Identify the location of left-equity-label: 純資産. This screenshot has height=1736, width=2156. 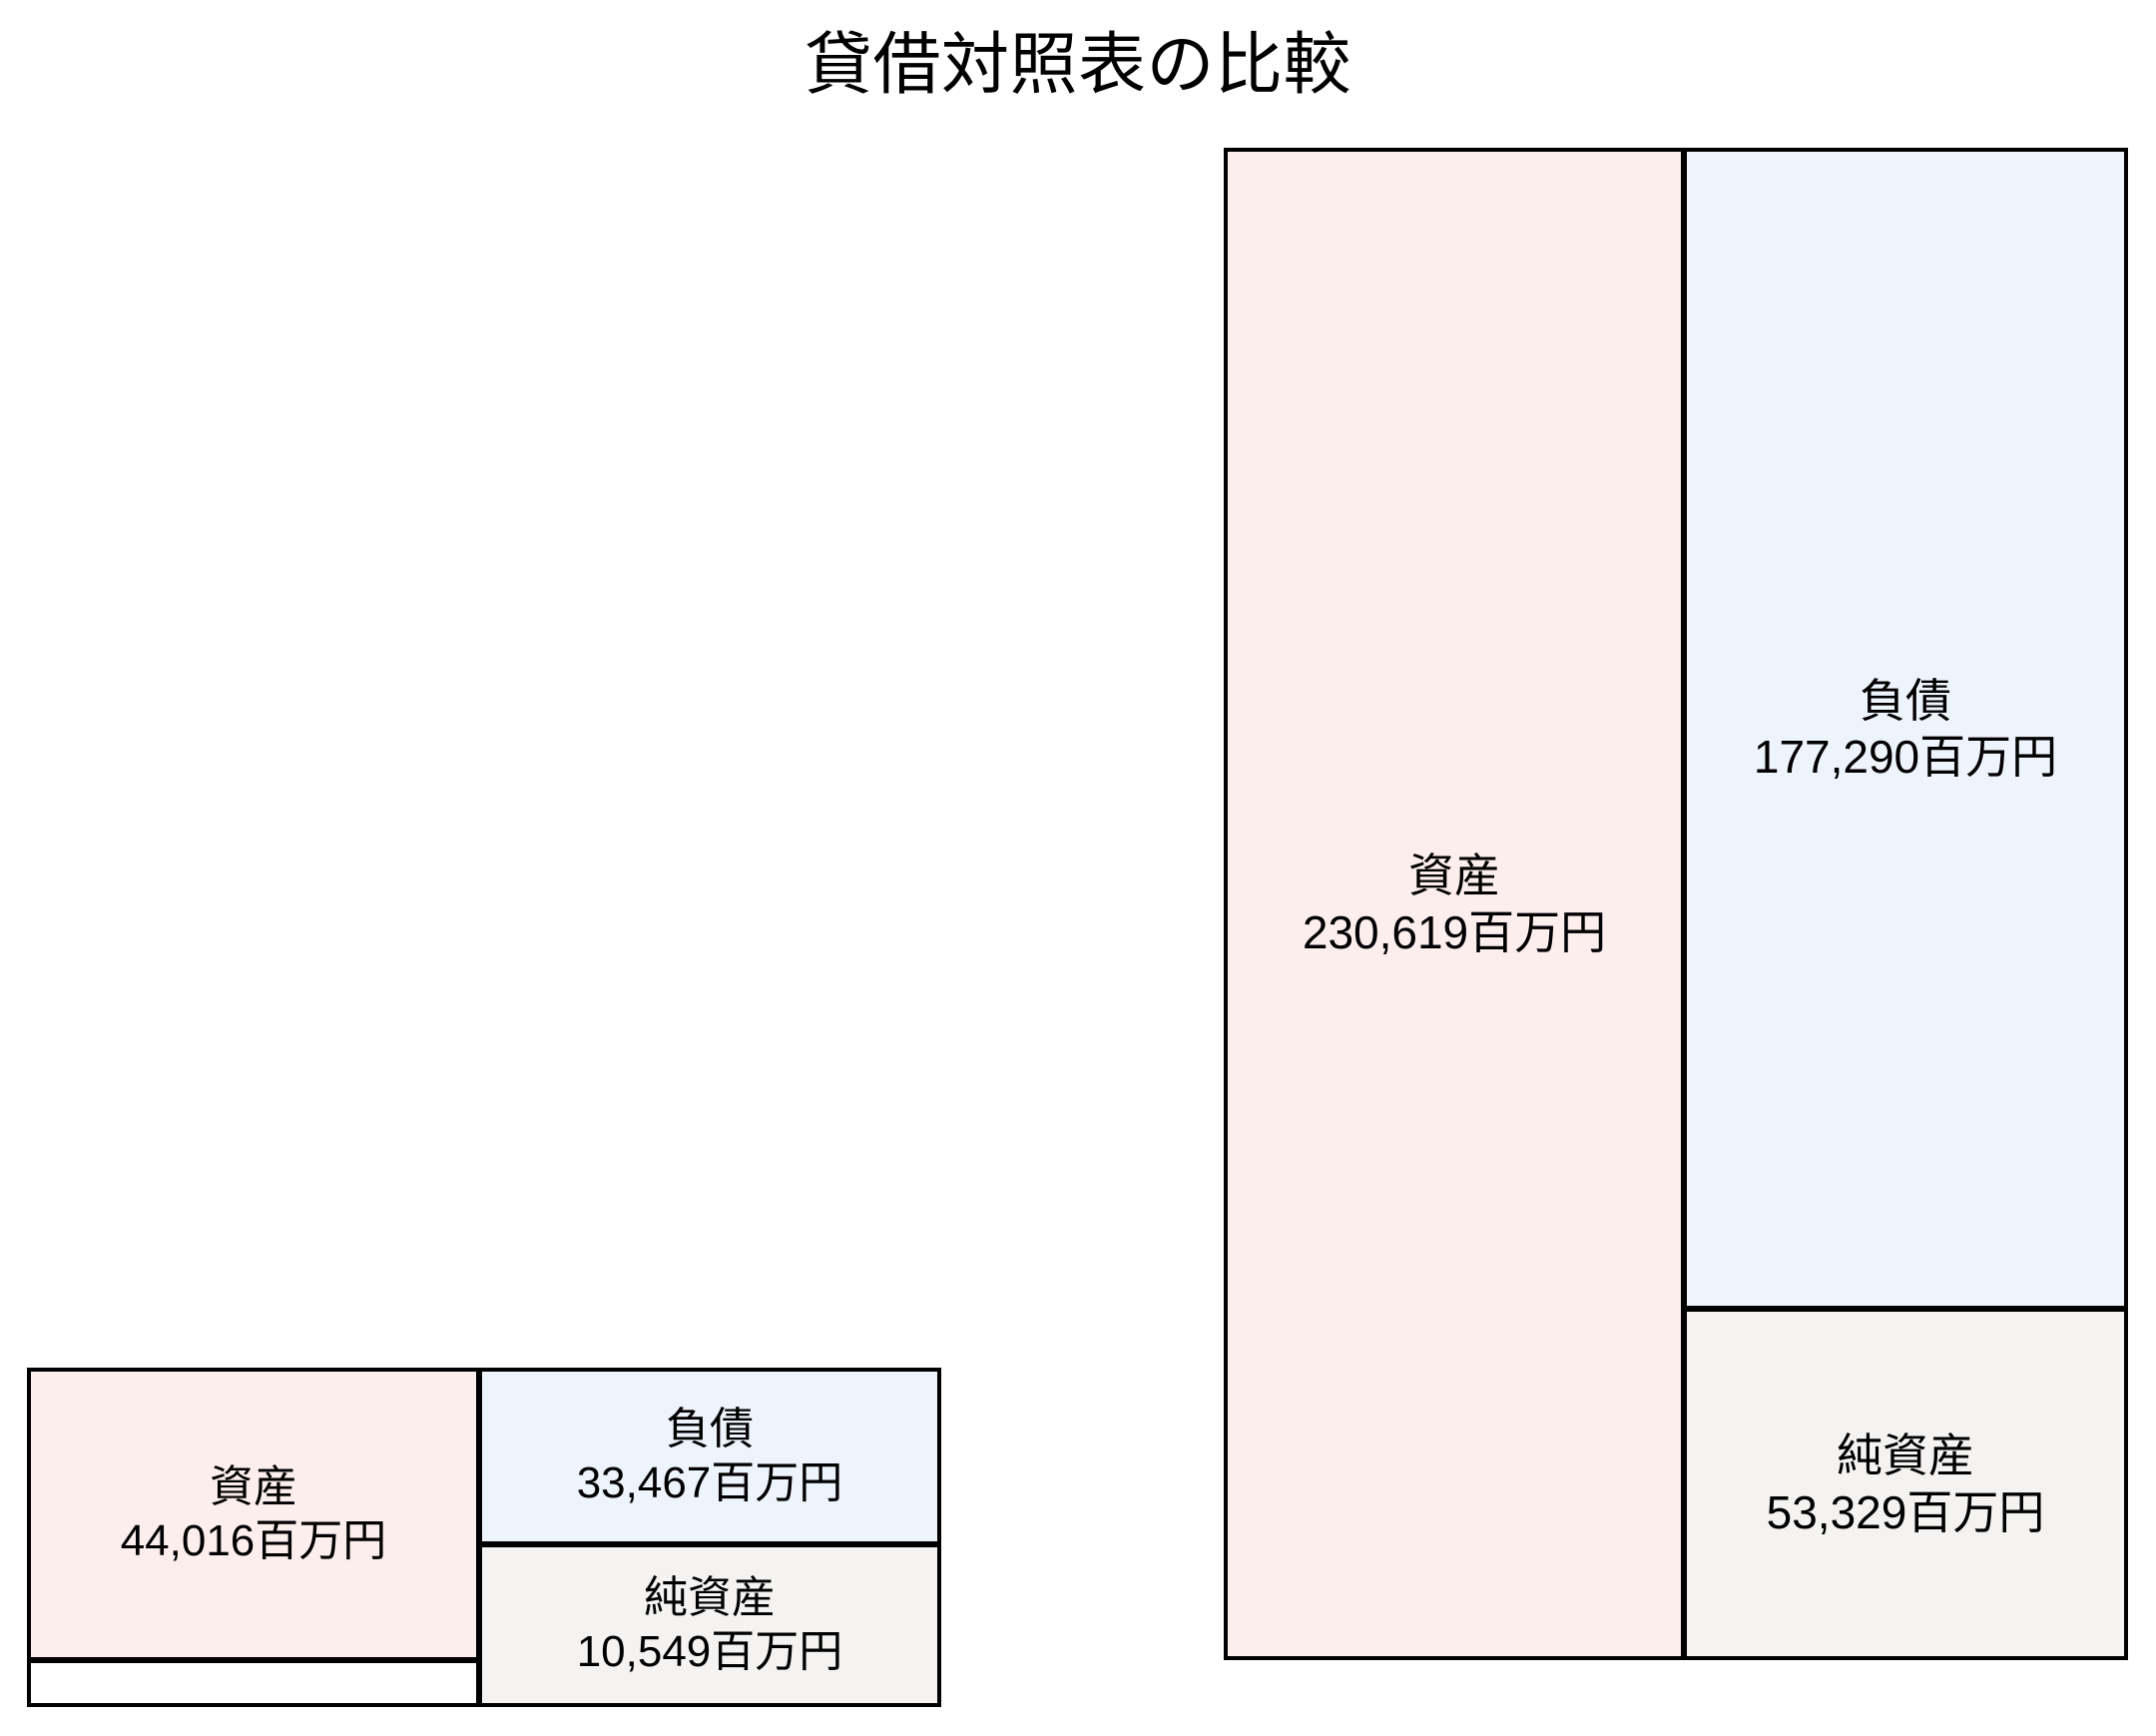
(710, 1598).